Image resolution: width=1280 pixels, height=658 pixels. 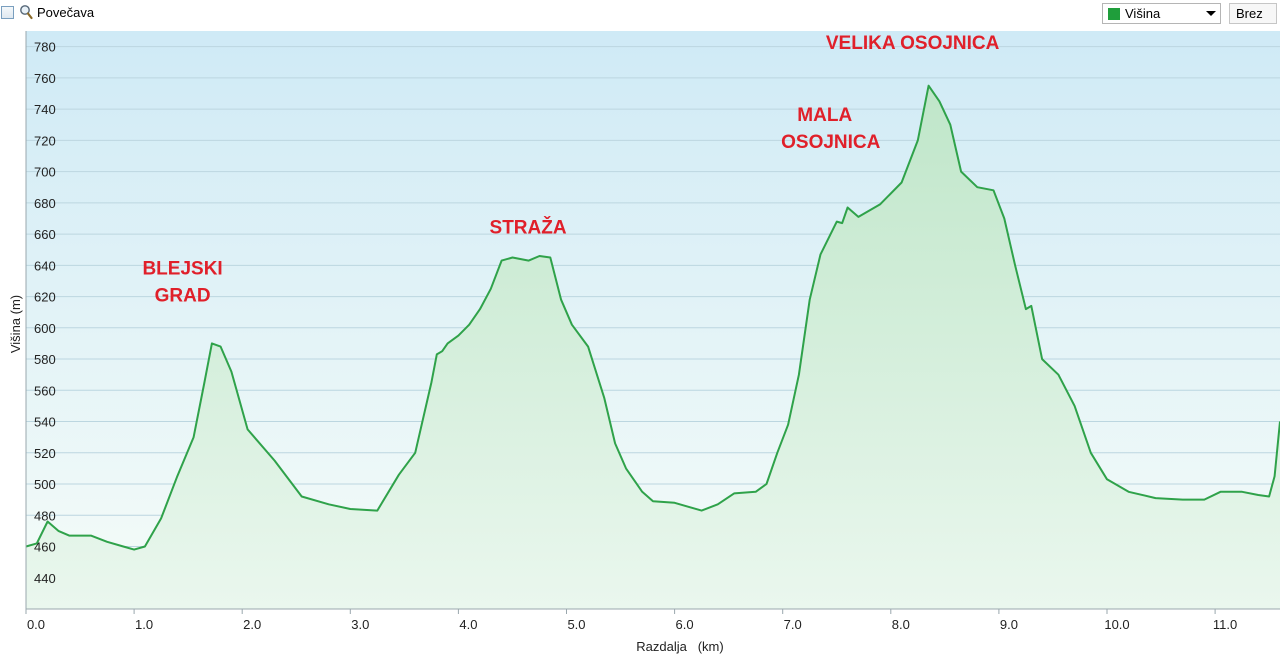 I want to click on peak-label: STRAŽA, so click(x=528, y=228).